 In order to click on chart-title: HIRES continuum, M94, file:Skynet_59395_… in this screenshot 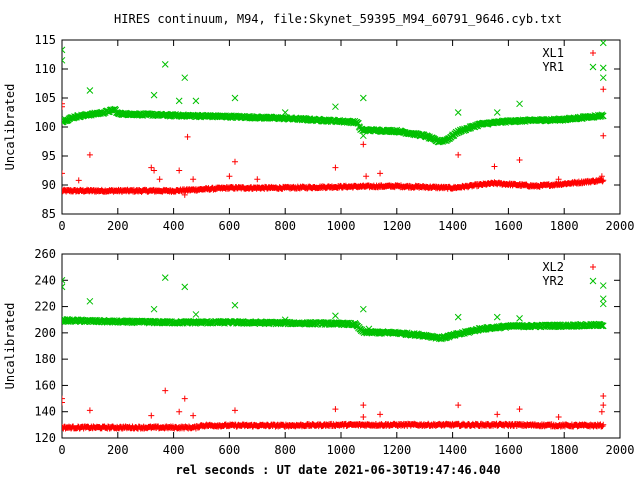, I will do `click(338, 19)`.